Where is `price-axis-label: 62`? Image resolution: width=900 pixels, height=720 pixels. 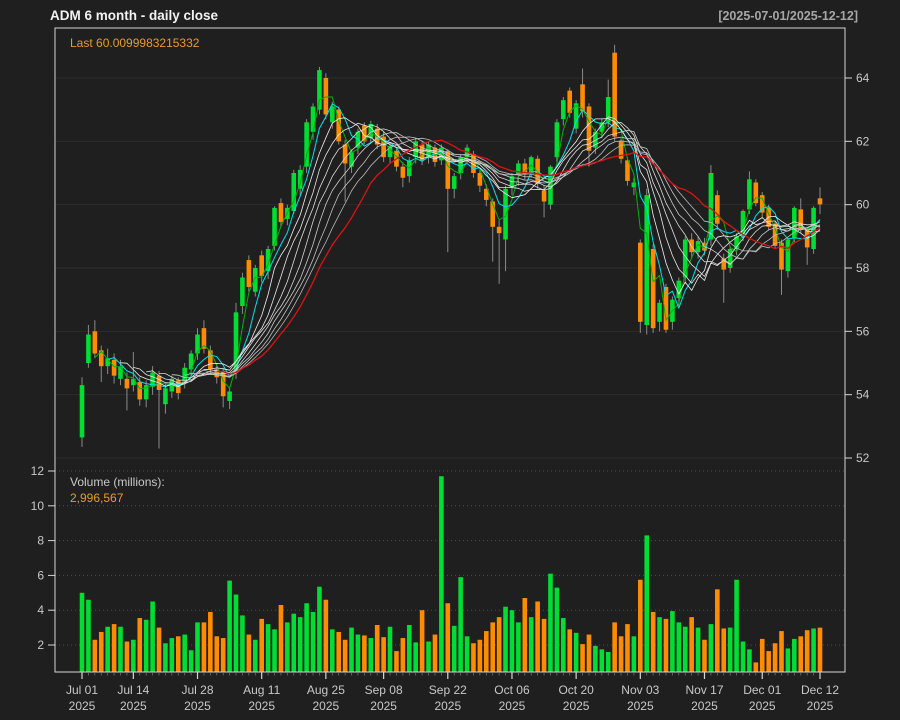
price-axis-label: 62 is located at coordinates (863, 141).